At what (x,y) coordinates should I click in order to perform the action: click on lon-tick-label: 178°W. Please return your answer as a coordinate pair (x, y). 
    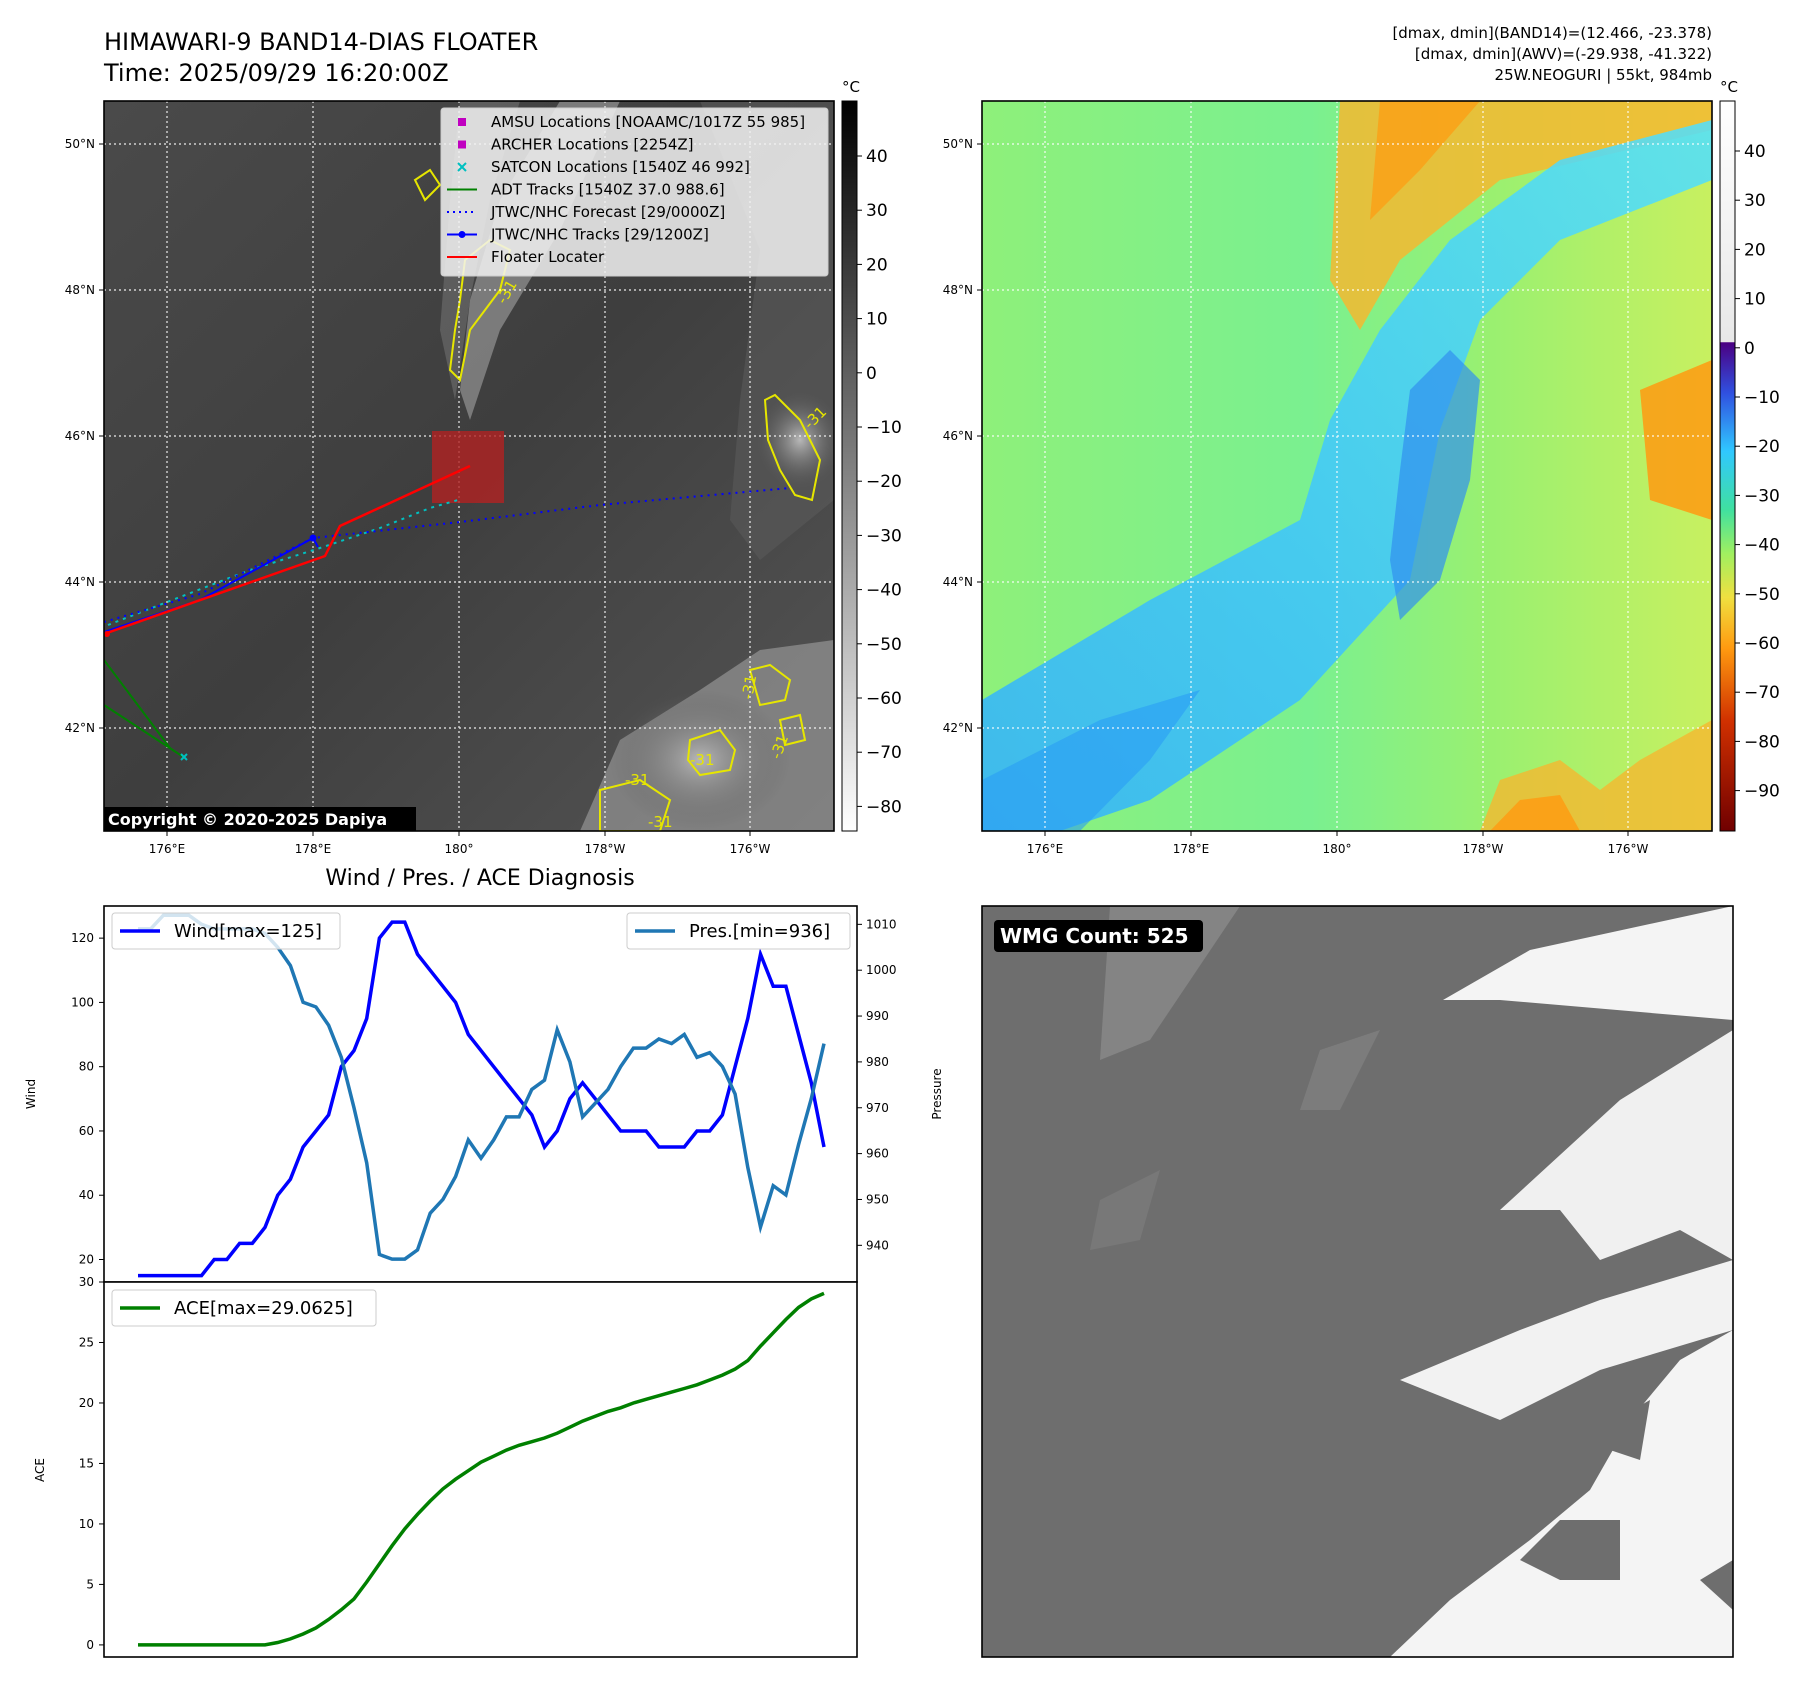
    Looking at the image, I should click on (605, 849).